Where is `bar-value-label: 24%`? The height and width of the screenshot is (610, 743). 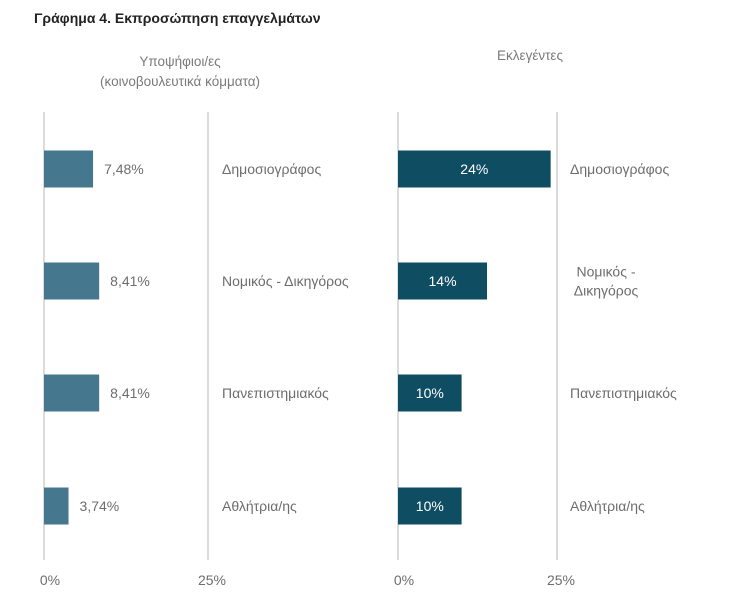
bar-value-label: 24% is located at coordinates (474, 169).